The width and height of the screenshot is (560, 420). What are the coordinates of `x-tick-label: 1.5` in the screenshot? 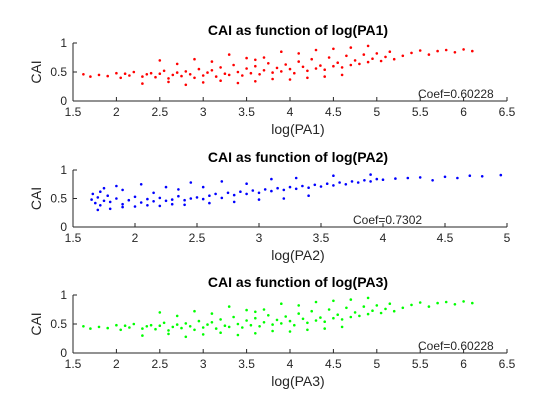 It's located at (73, 364).